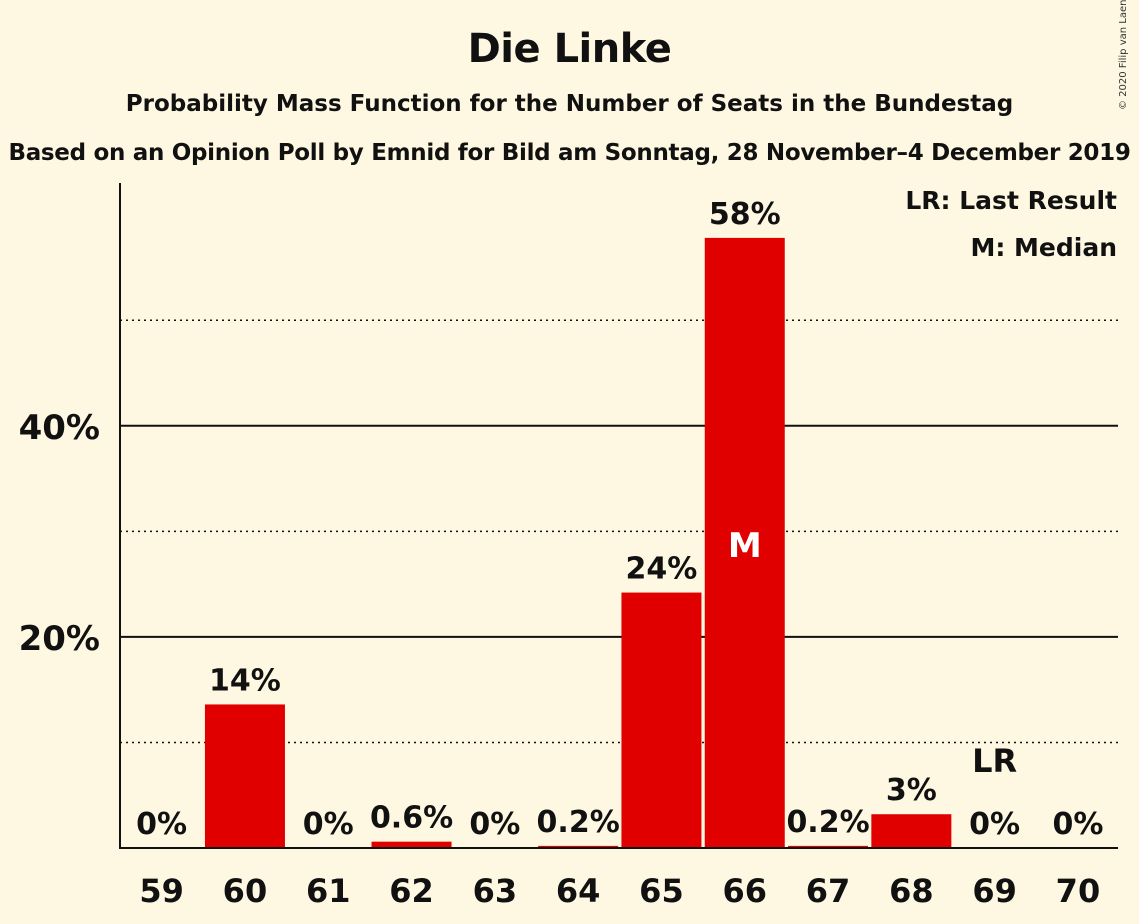  I want to click on x-tick-label: 64, so click(578, 891).